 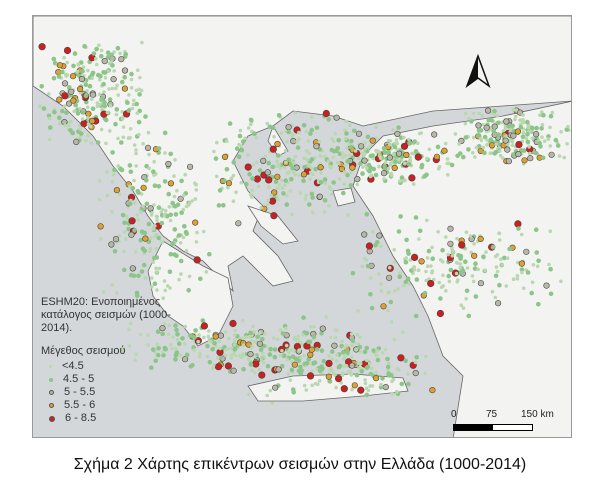 I want to click on legend-label: 4.5 - 5, so click(x=79, y=379).